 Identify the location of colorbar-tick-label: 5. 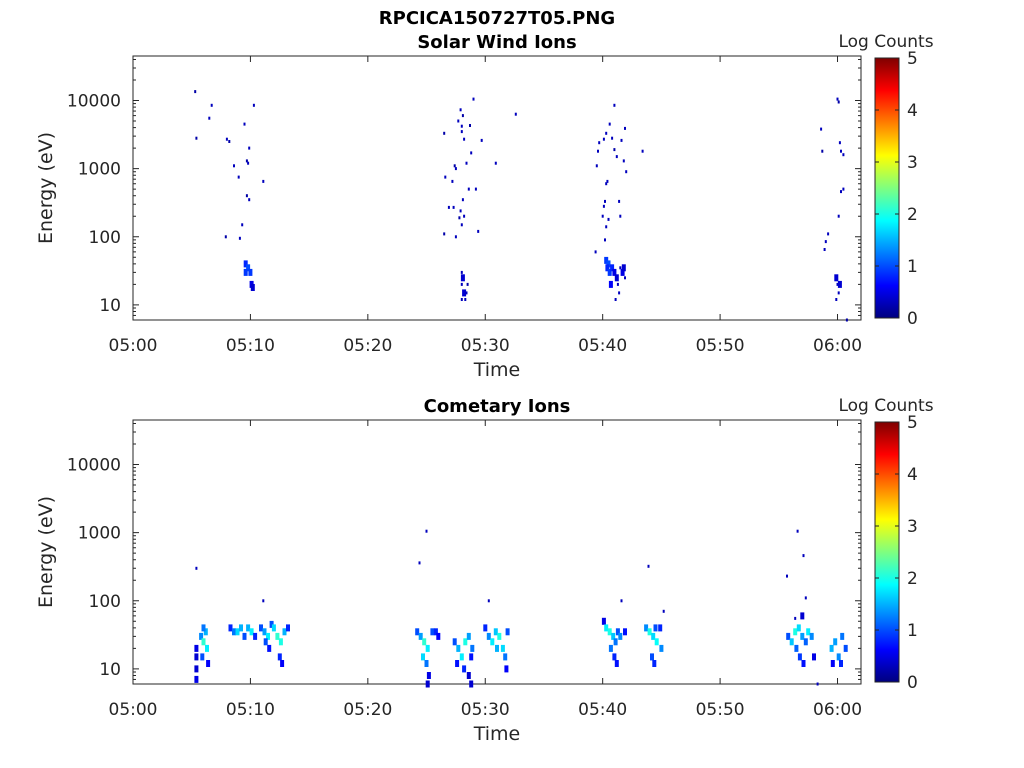
(912, 423).